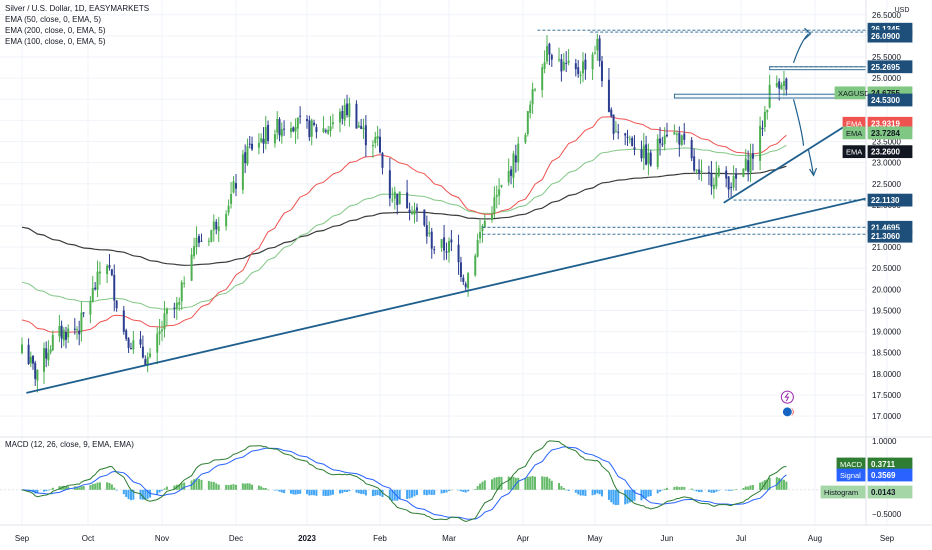 The height and width of the screenshot is (550, 932). I want to click on time-tick-label: Mar, so click(449, 538).